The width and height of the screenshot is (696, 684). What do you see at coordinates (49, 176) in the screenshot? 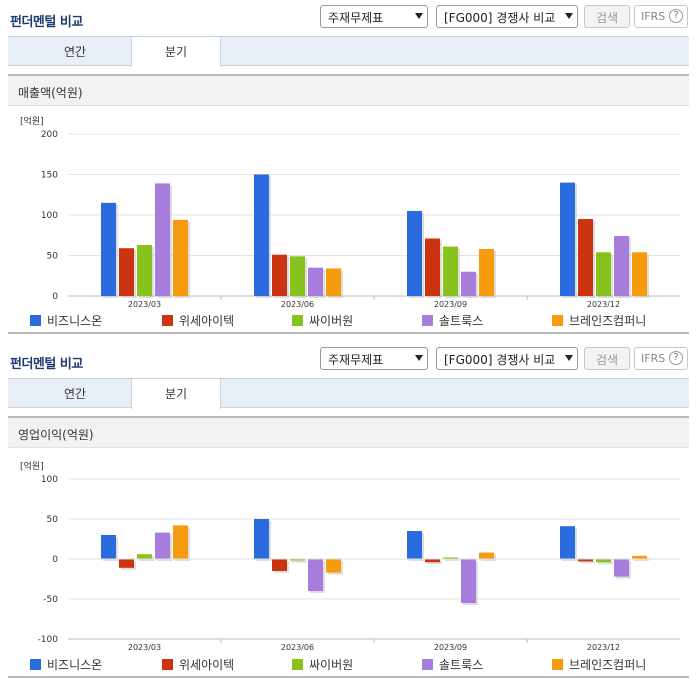
I see `y-tick-label: 150` at bounding box center [49, 176].